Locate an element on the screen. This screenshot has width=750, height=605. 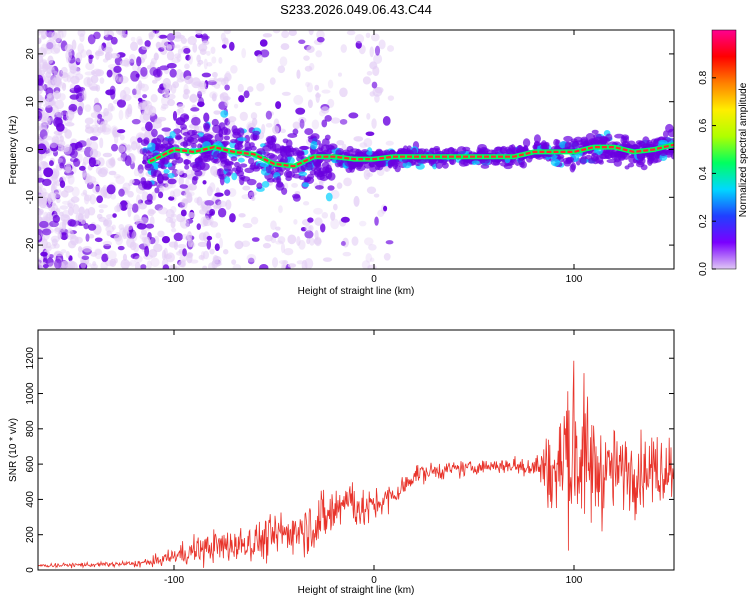
spectrogram-y-tick-label: 10 is located at coordinates (30, 102).